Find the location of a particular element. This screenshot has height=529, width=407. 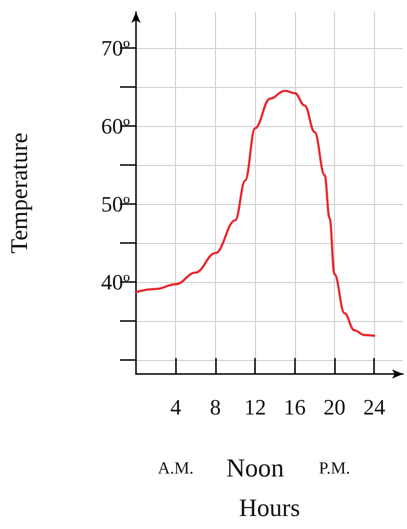

y-tick-label: 60º is located at coordinates (115, 125).